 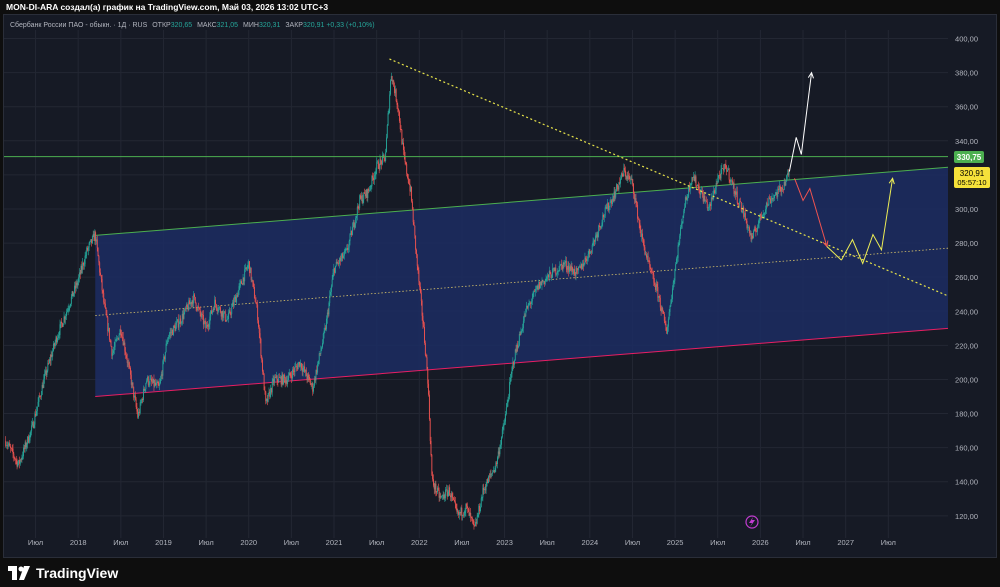 I want to click on x-tick-label: 2024, so click(x=589, y=542).